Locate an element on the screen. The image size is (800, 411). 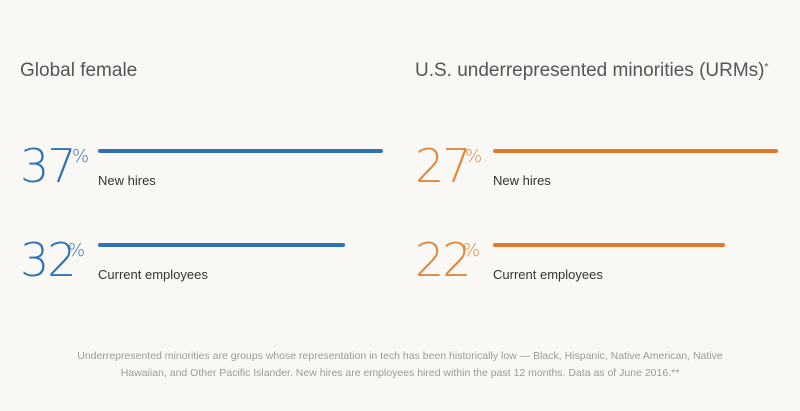
metric-value: 37 is located at coordinates (48, 166).